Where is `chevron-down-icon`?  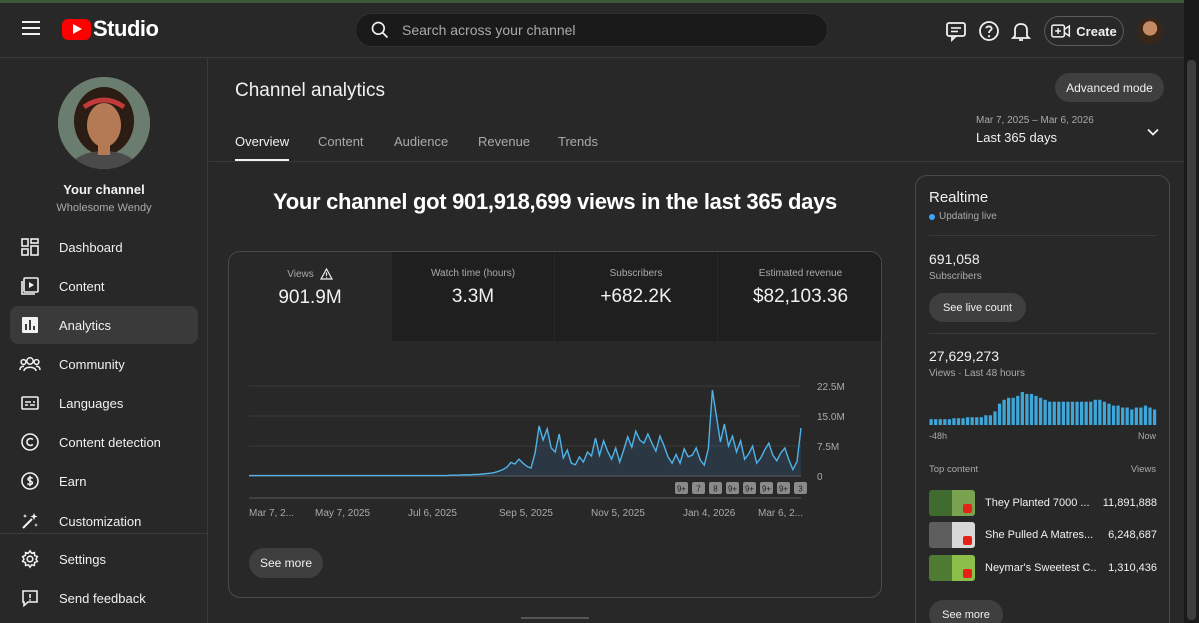 chevron-down-icon is located at coordinates (1153, 132).